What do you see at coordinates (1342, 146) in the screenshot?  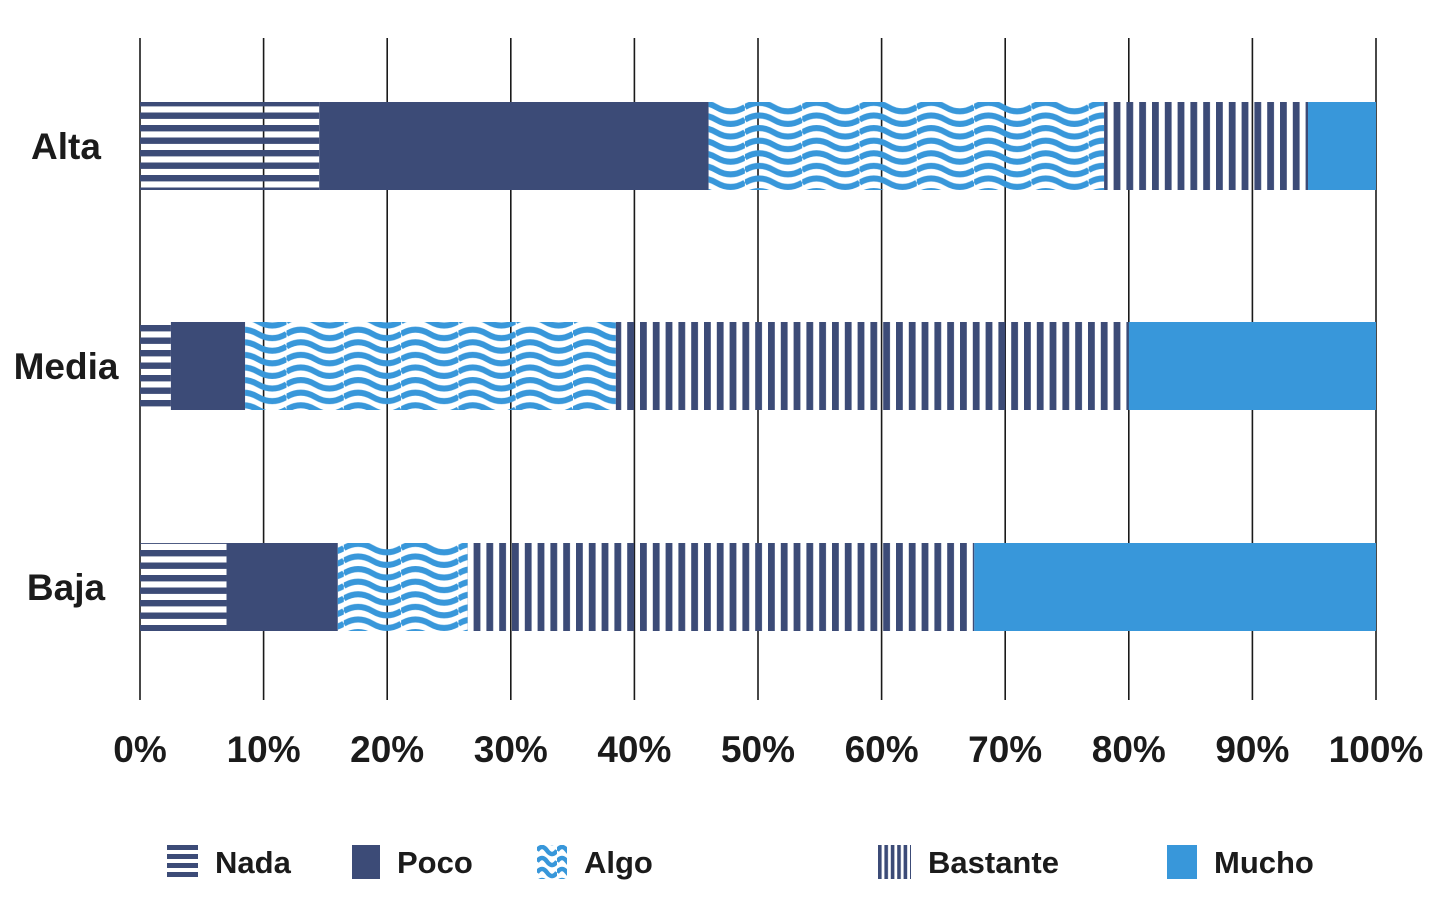 I see `bar-segment-alta-mucho` at bounding box center [1342, 146].